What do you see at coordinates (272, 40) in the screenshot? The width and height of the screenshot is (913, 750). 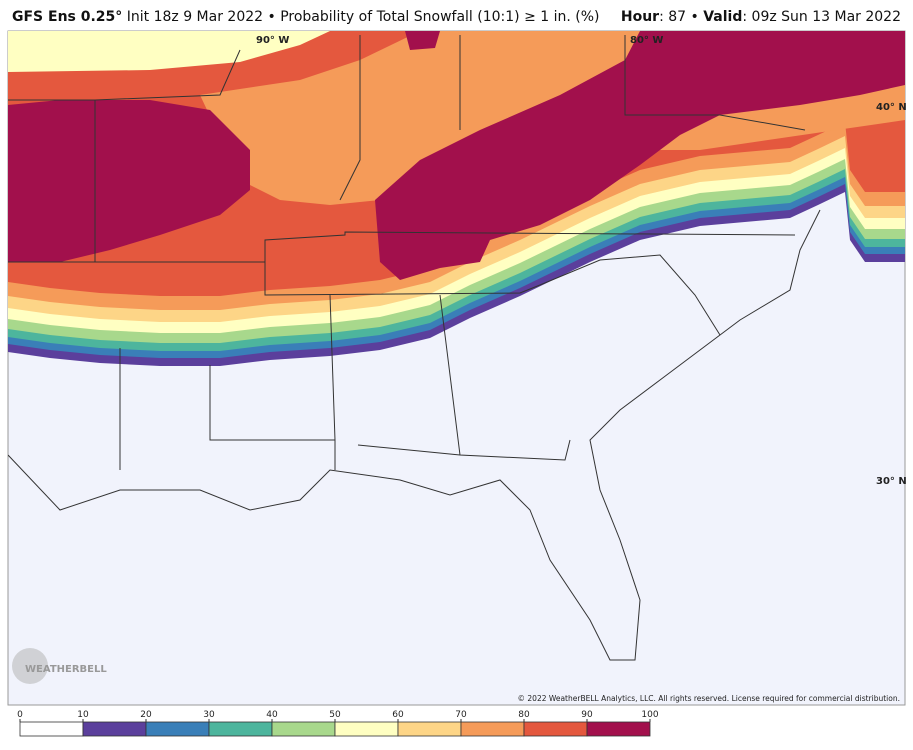 I see `lon-label: 90° W` at bounding box center [272, 40].